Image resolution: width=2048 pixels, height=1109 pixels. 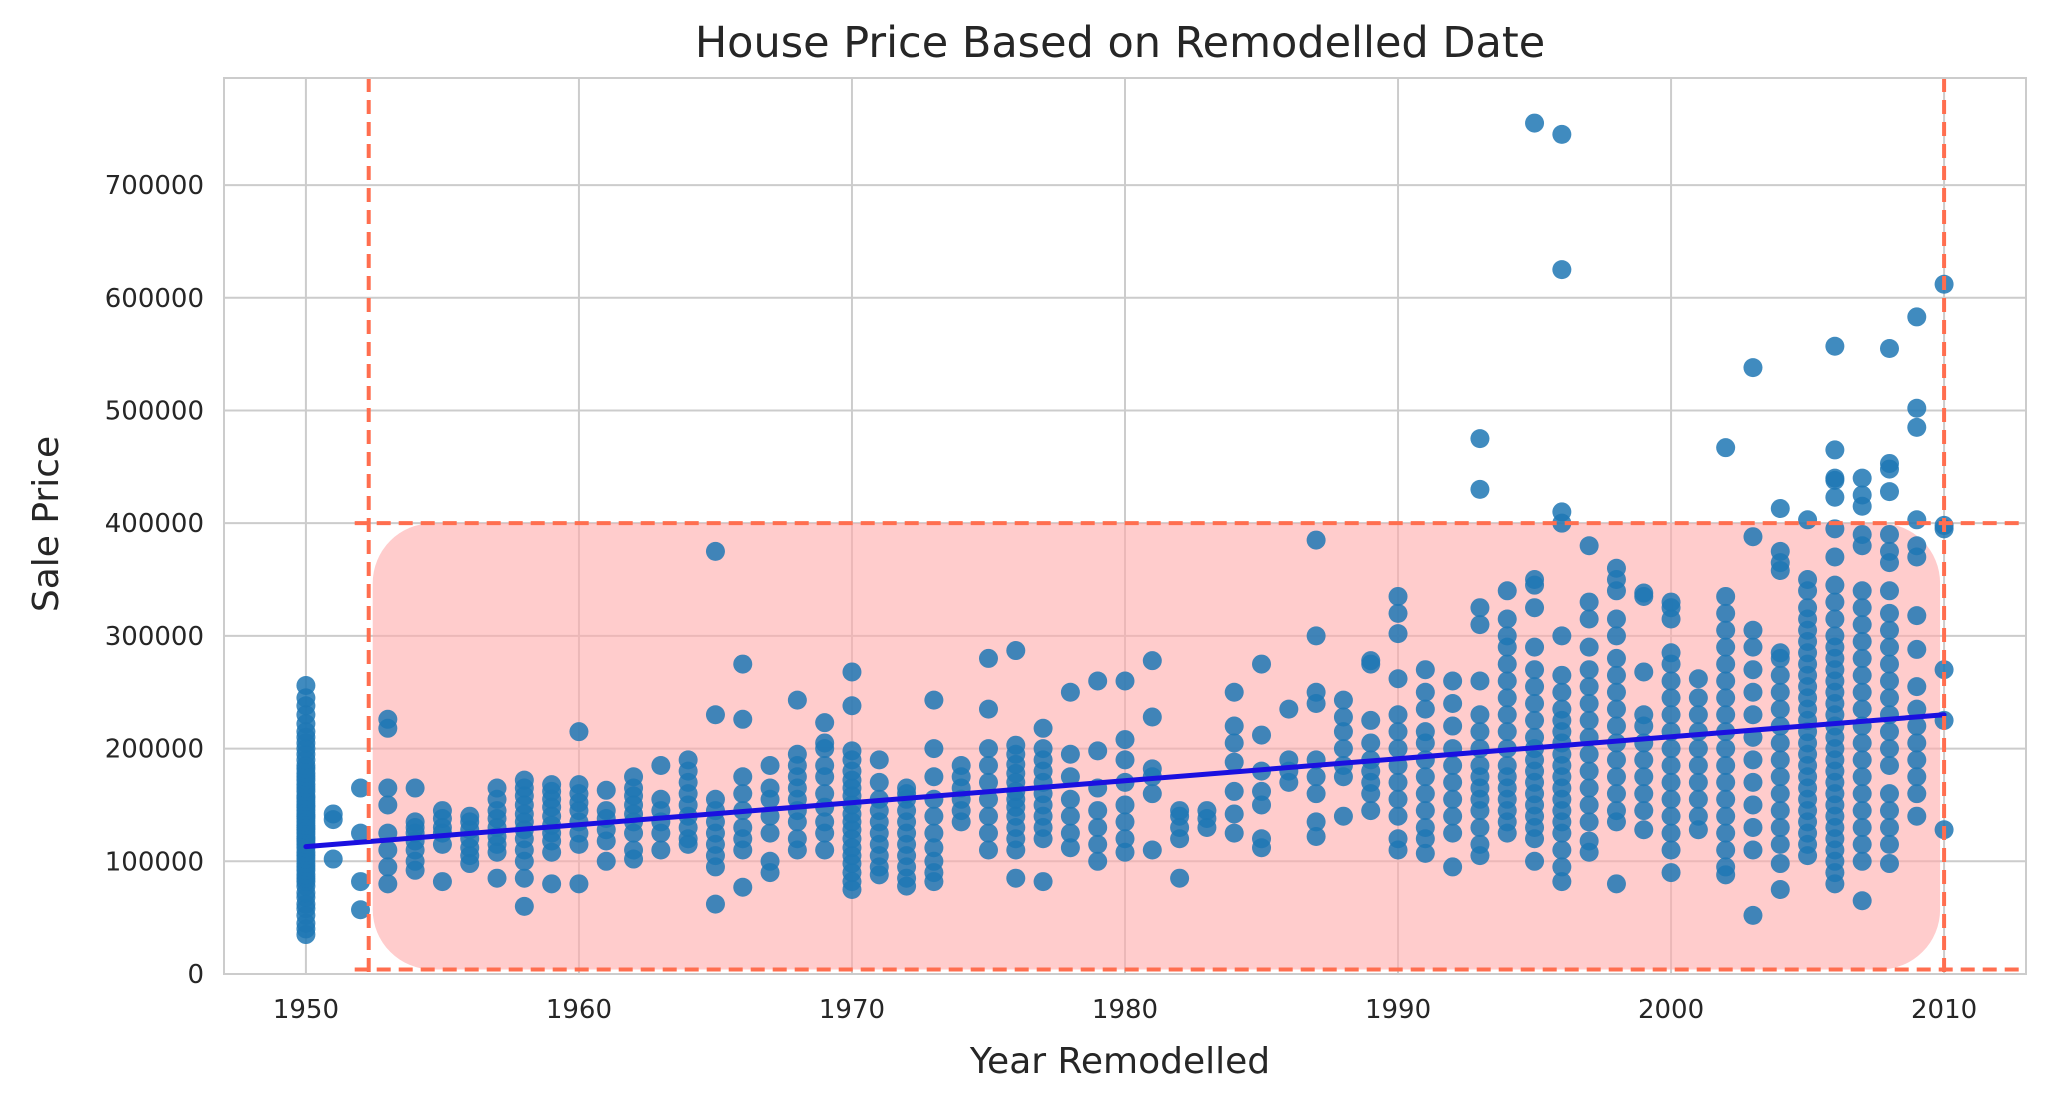 I want to click on y-axis-title: Sale Price, so click(x=46, y=524).